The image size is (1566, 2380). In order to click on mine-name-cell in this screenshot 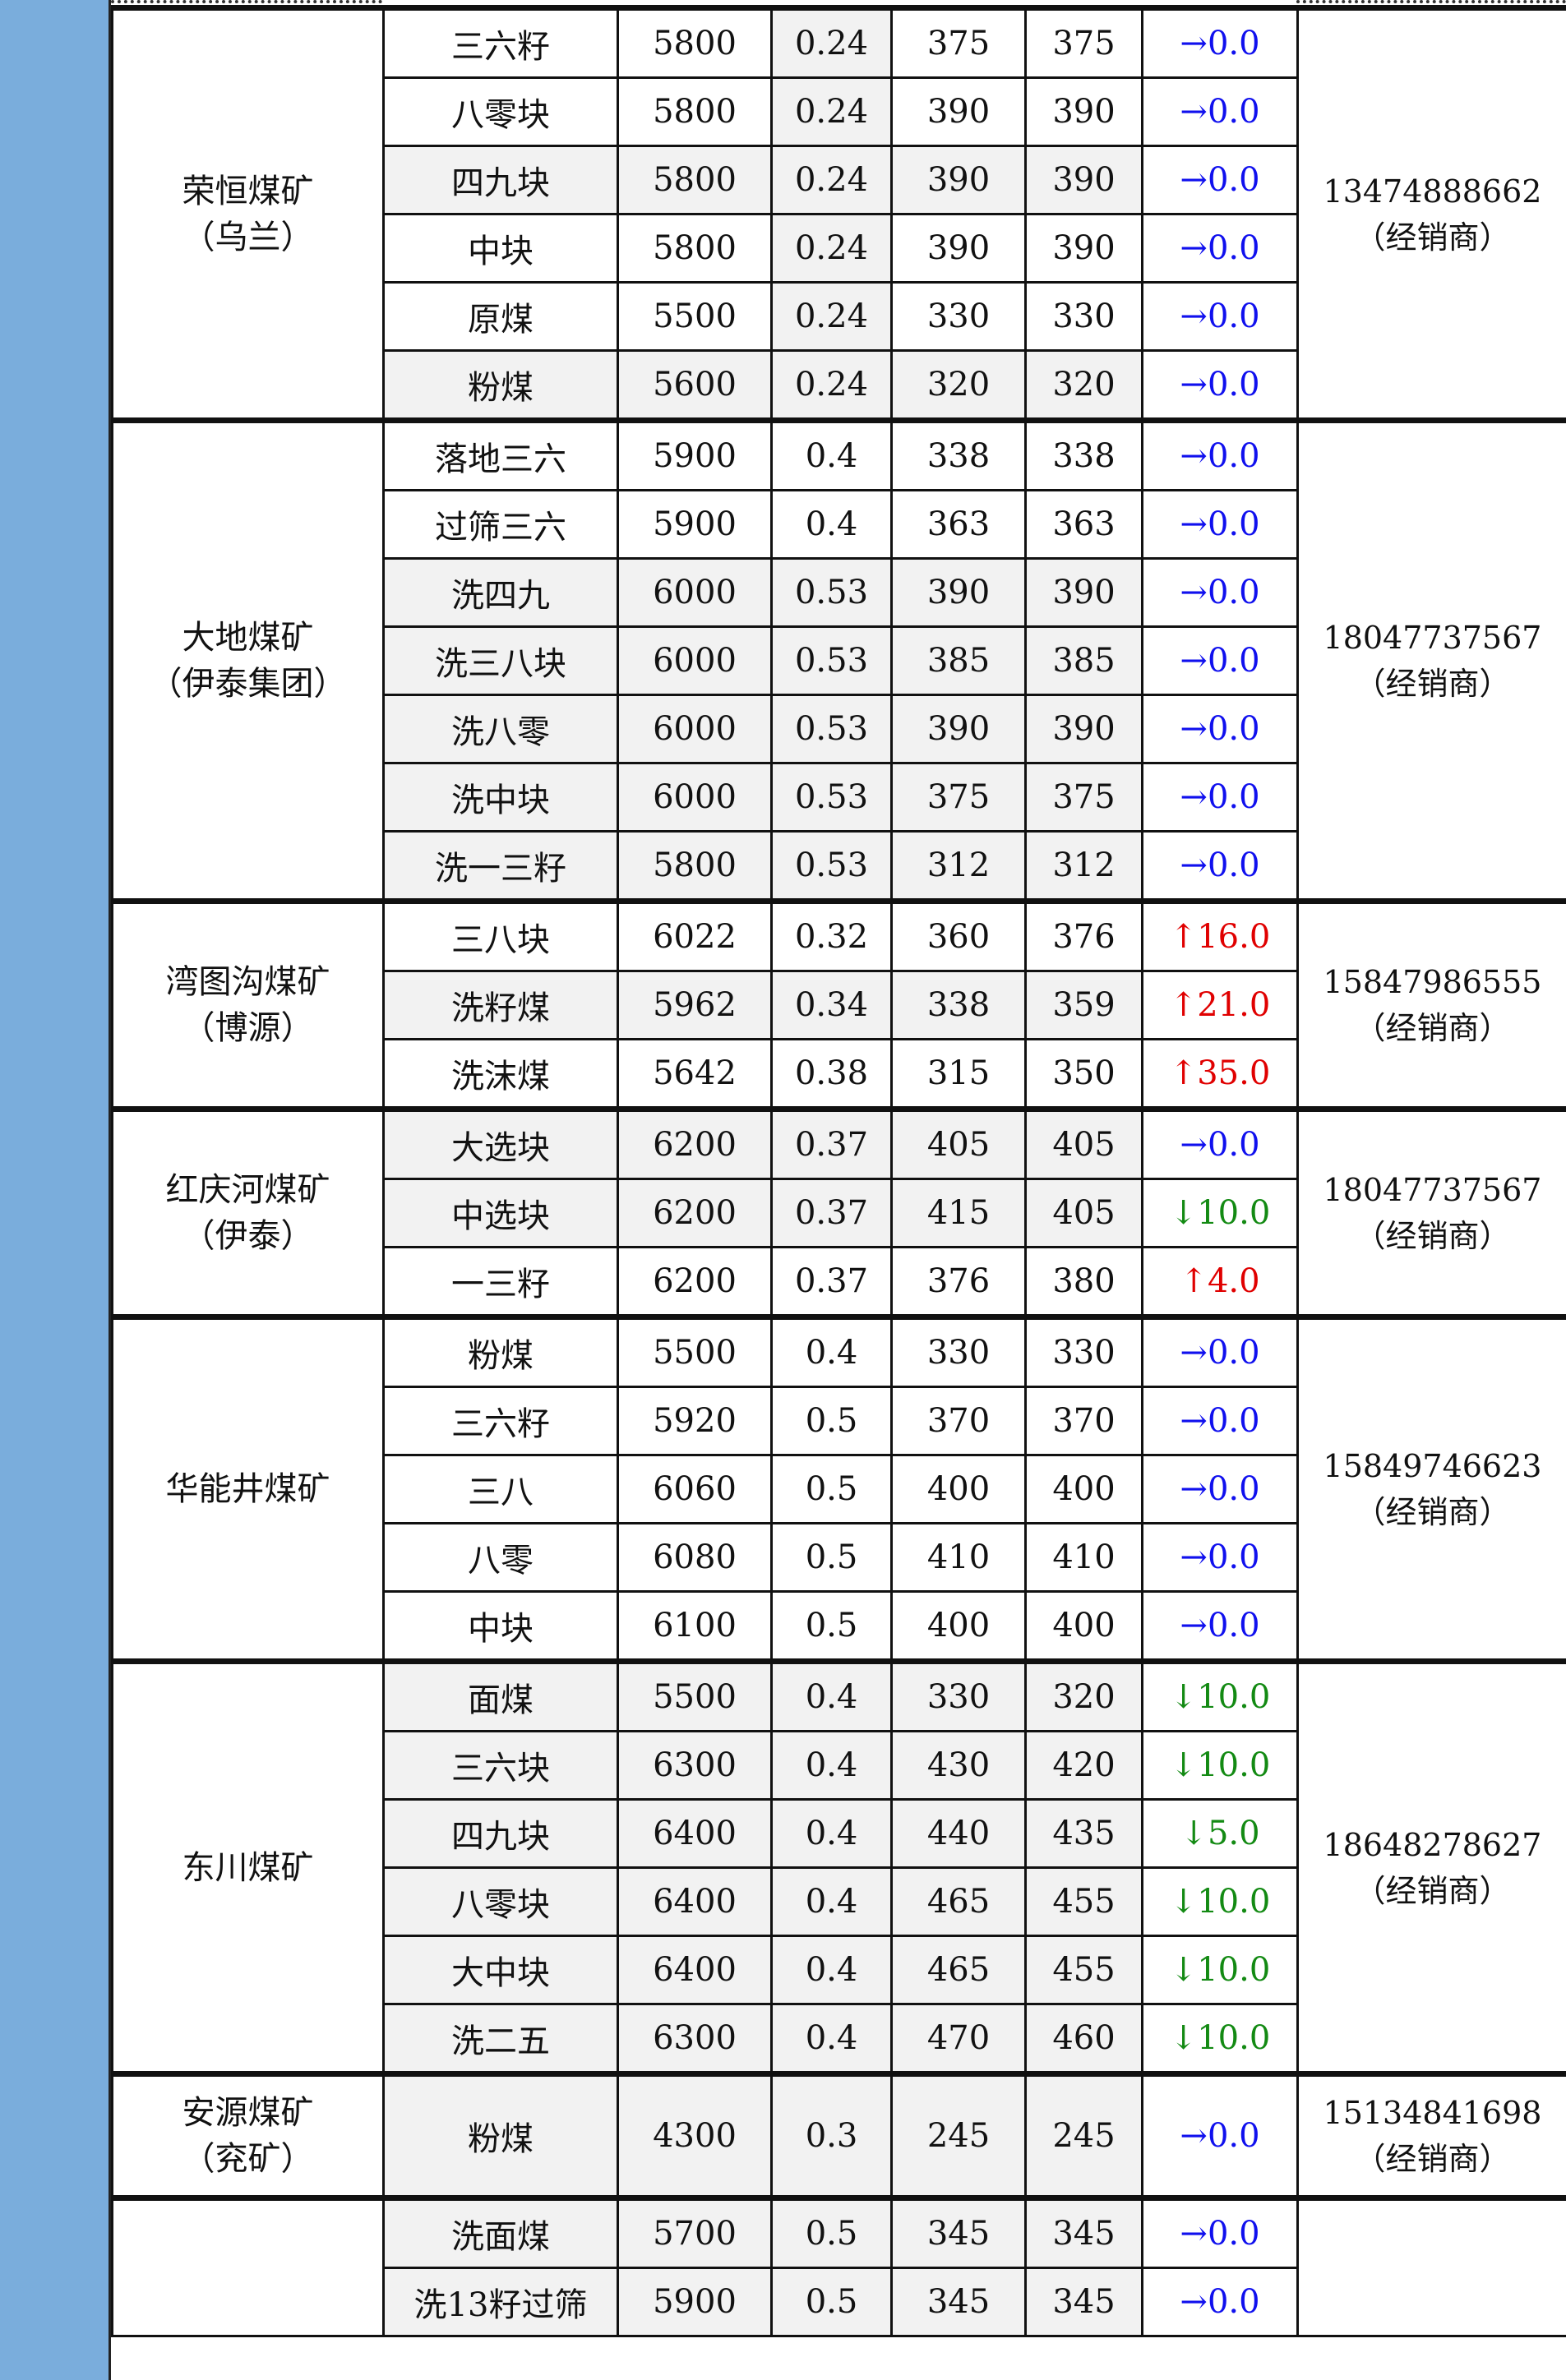, I will do `click(248, 2266)`.